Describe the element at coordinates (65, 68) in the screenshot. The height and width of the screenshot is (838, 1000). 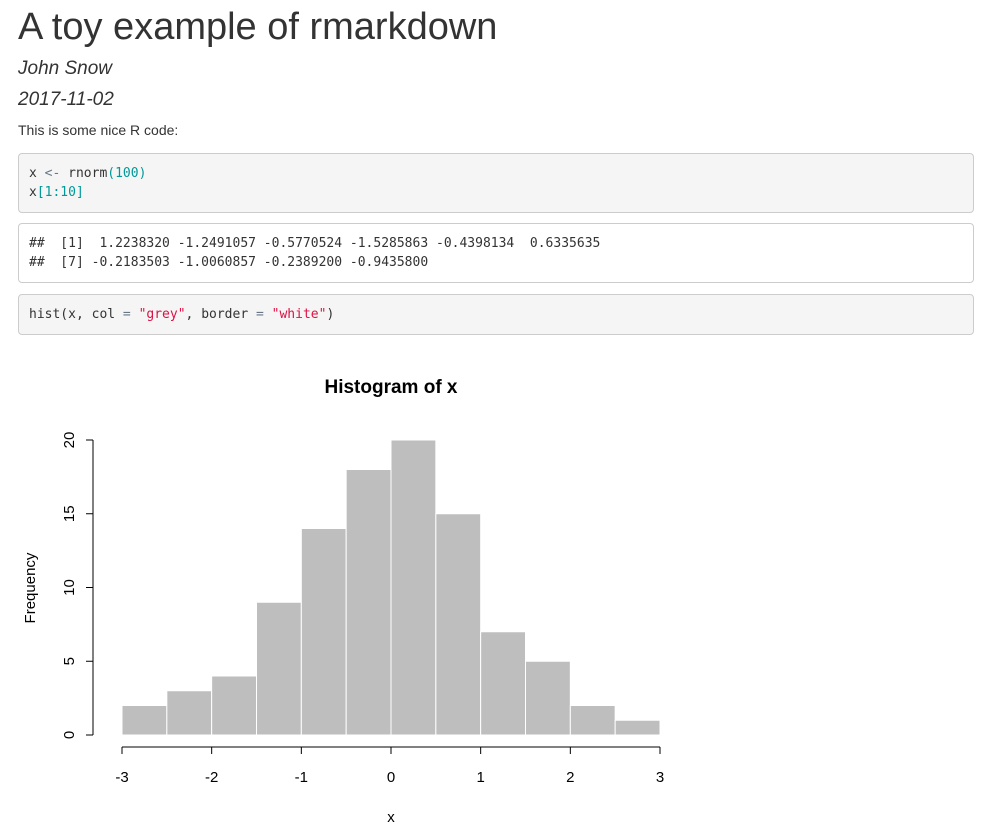
I see `author: John Snow` at that location.